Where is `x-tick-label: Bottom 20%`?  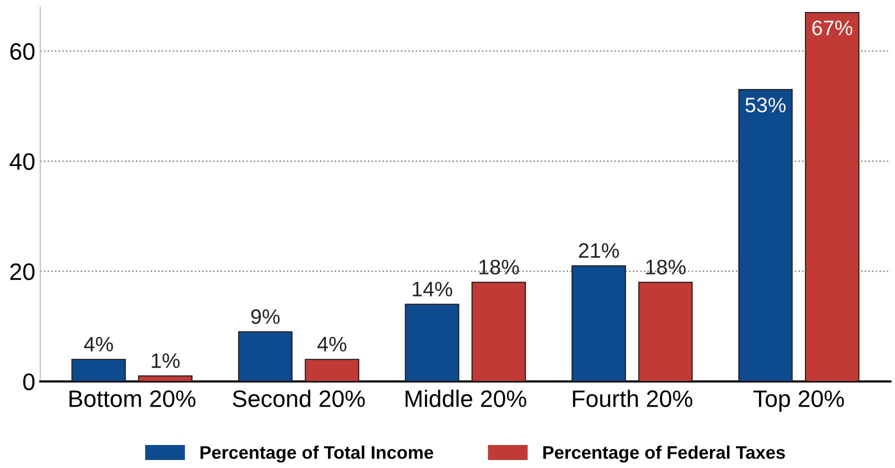 x-tick-label: Bottom 20% is located at coordinates (133, 399).